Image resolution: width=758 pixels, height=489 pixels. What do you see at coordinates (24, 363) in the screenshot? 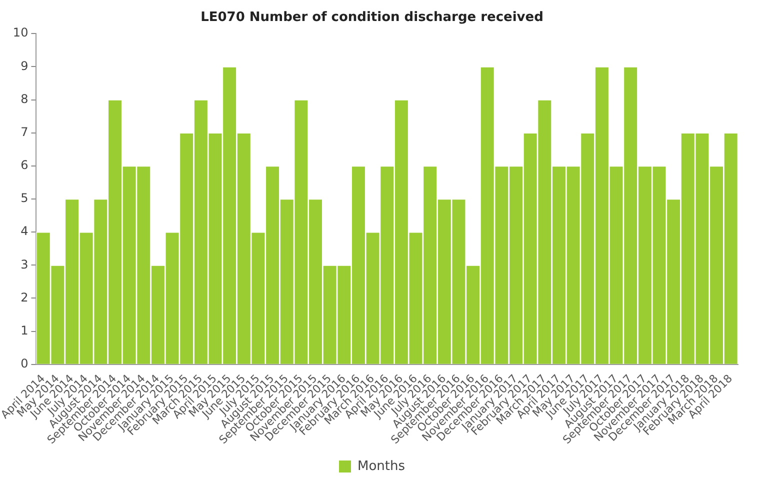
I see `y-tick-label: 0` at bounding box center [24, 363].